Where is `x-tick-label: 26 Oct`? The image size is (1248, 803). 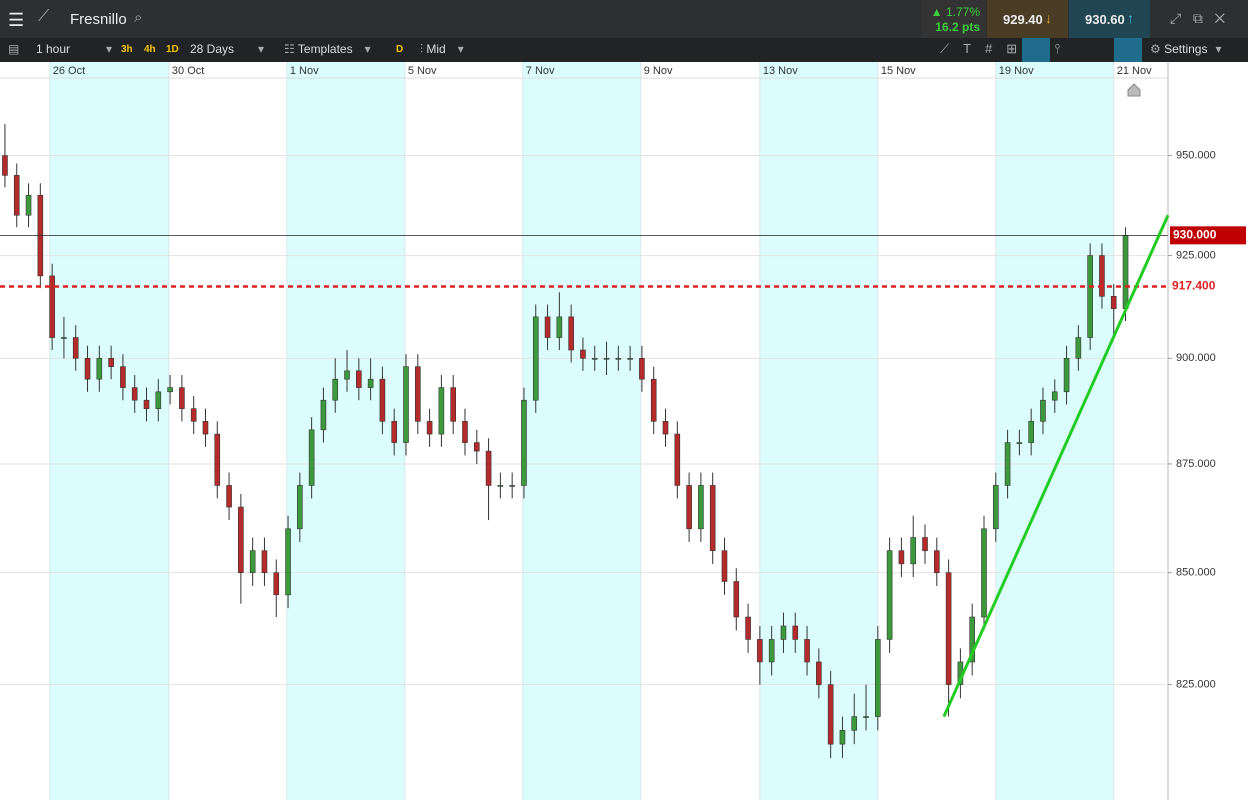 x-tick-label: 26 Oct is located at coordinates (69, 71).